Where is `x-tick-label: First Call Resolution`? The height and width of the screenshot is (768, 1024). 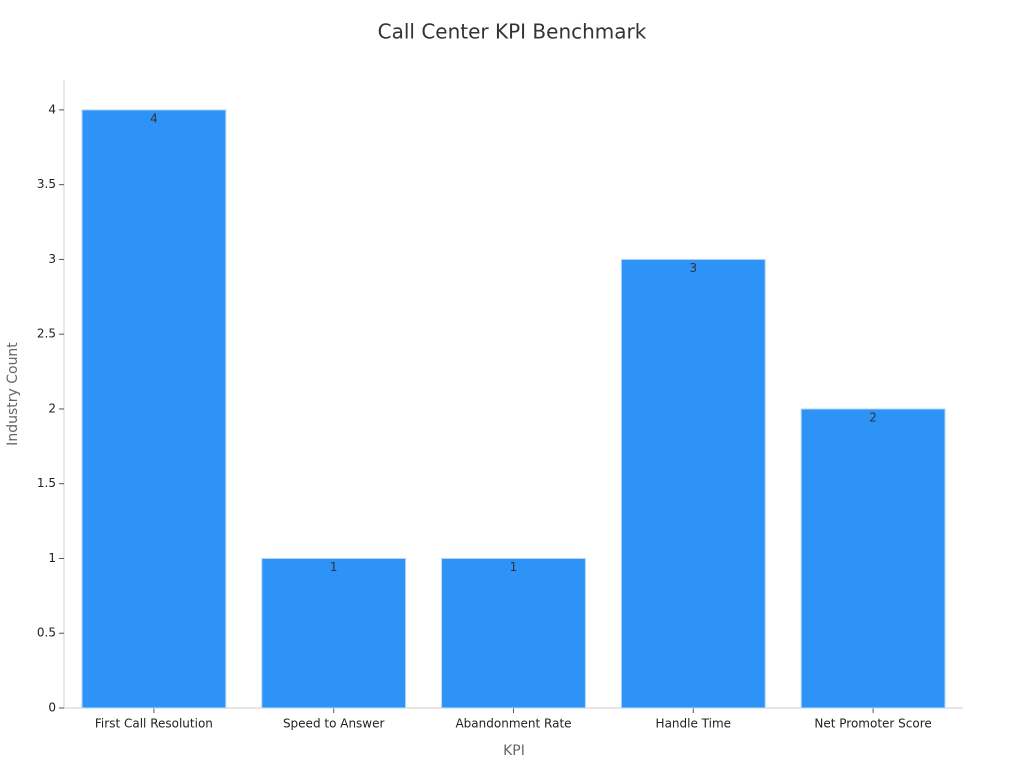 x-tick-label: First Call Resolution is located at coordinates (154, 724).